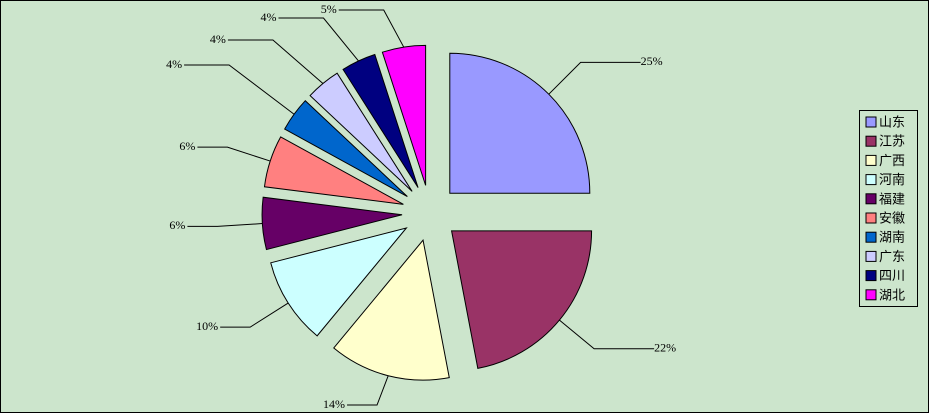  What do you see at coordinates (892, 180) in the screenshot?
I see `legend-label: 河南` at bounding box center [892, 180].